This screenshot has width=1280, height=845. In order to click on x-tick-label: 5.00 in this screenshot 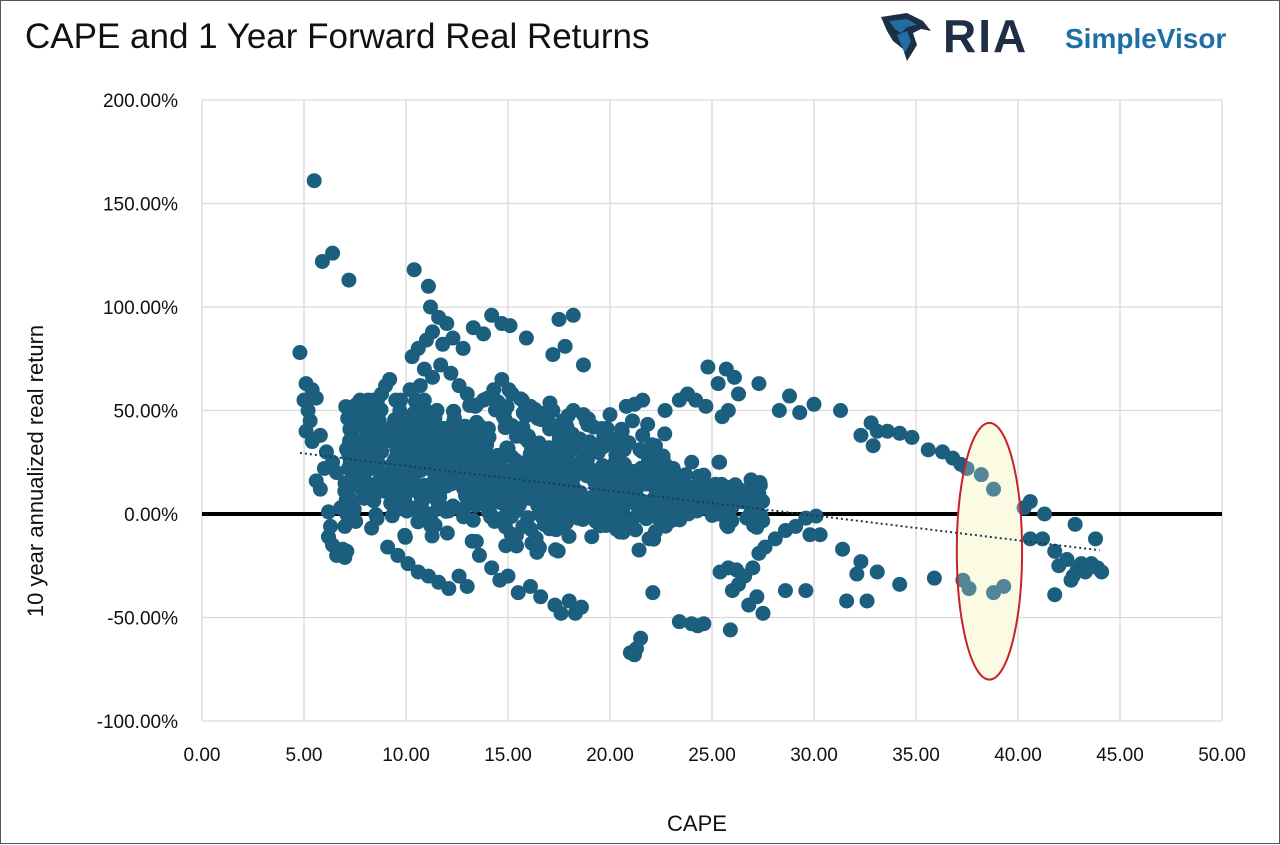, I will do `click(304, 755)`.